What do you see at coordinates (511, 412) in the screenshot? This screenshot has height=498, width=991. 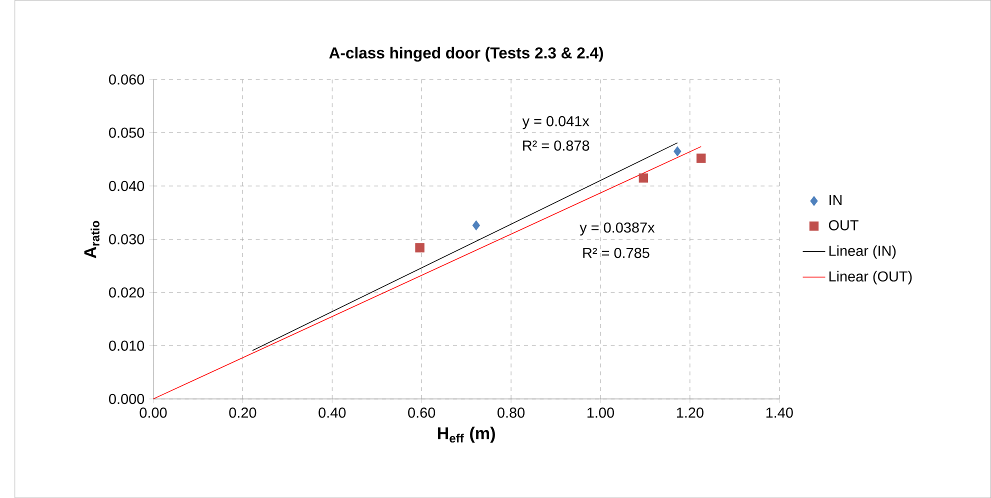 I see `x-tick-label: 0.80` at bounding box center [511, 412].